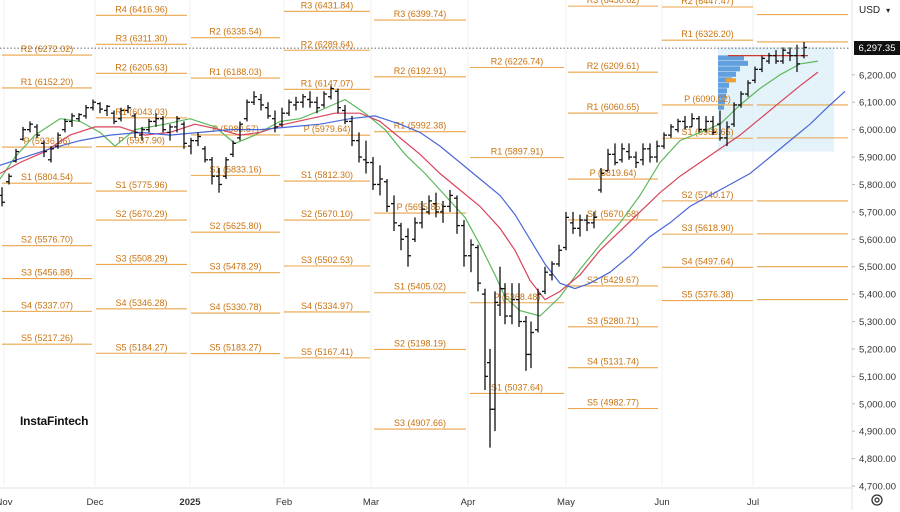  Describe the element at coordinates (327, 44) in the screenshot. I see `pivot-level-label: R2 (6289.64)` at that location.